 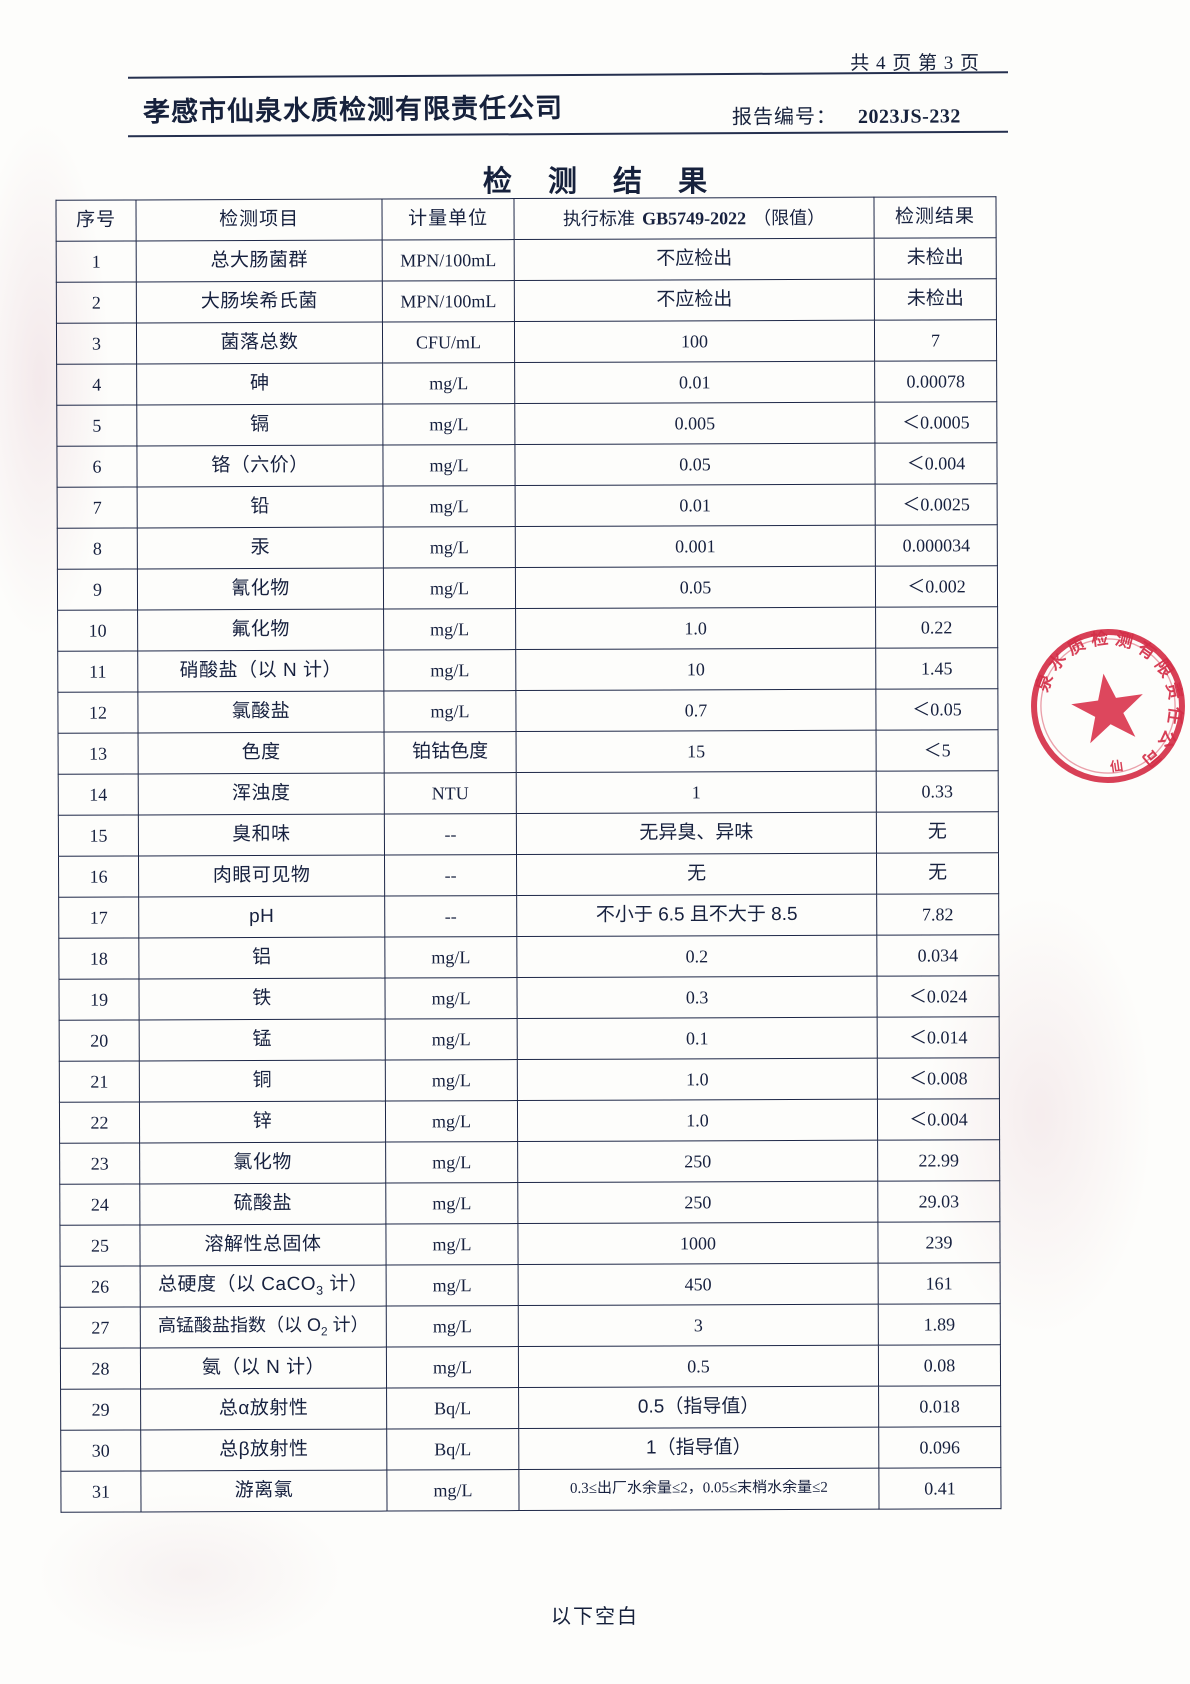 I want to click on column-header-result: 检测结果, so click(x=935, y=217).